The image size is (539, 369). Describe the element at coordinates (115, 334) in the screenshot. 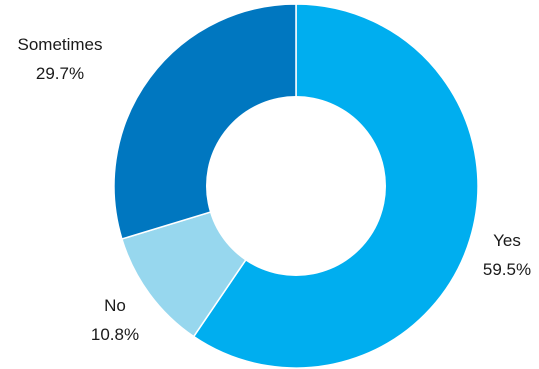

I see `slice-value-no: 10.8%` at that location.